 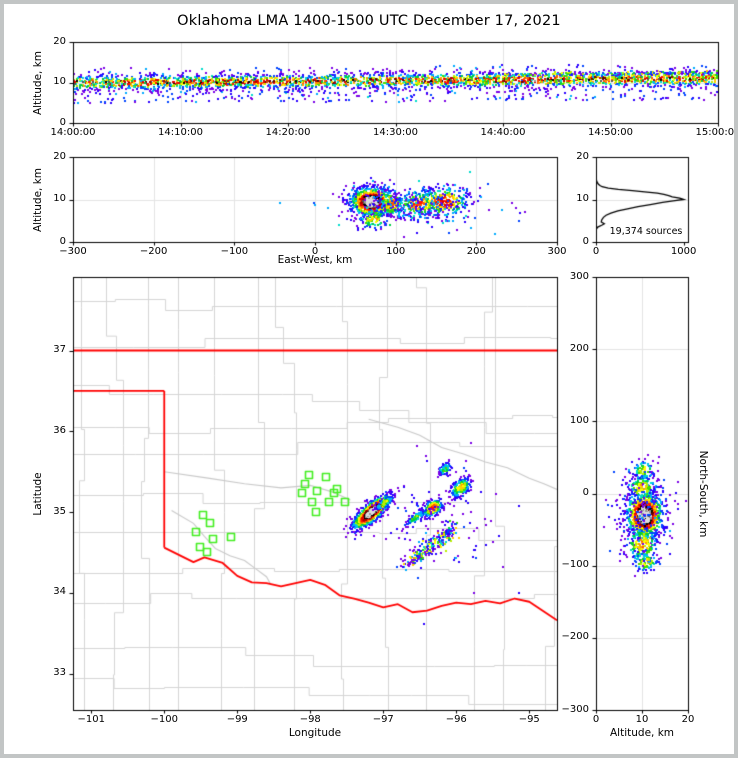 What do you see at coordinates (642, 733) in the screenshot?
I see `ns-panel-xlabel: Altitude, km` at bounding box center [642, 733].